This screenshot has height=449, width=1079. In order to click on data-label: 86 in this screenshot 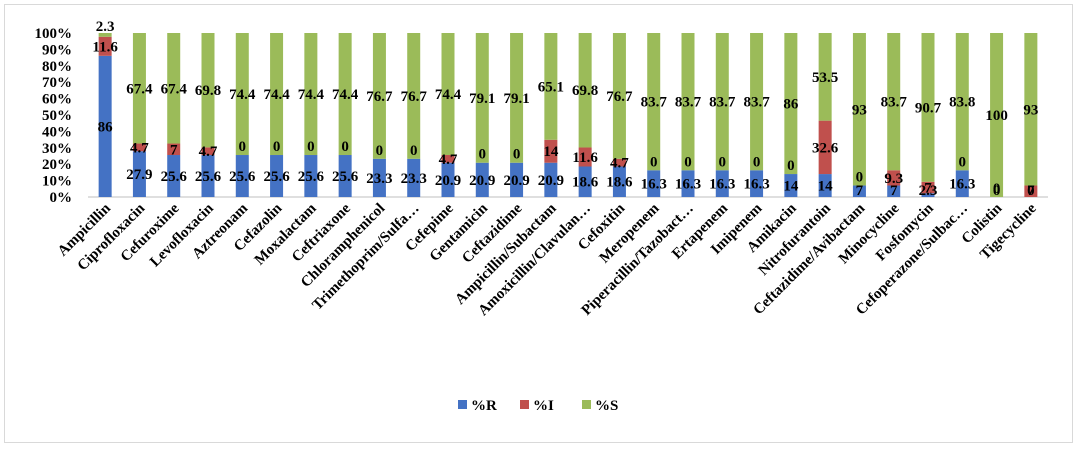, I will do `click(106, 127)`.